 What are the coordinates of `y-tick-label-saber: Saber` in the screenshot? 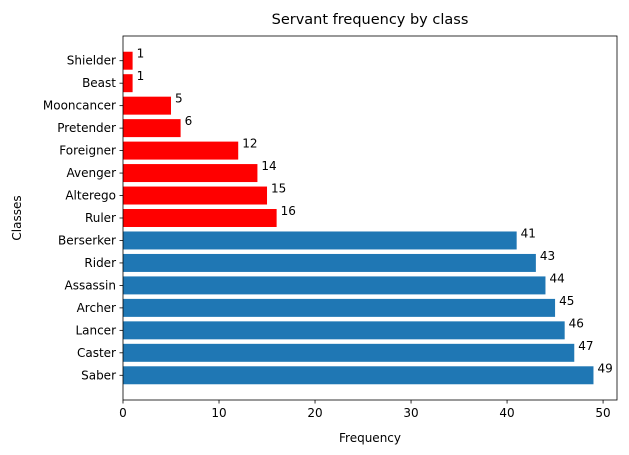 It's located at (98, 375).